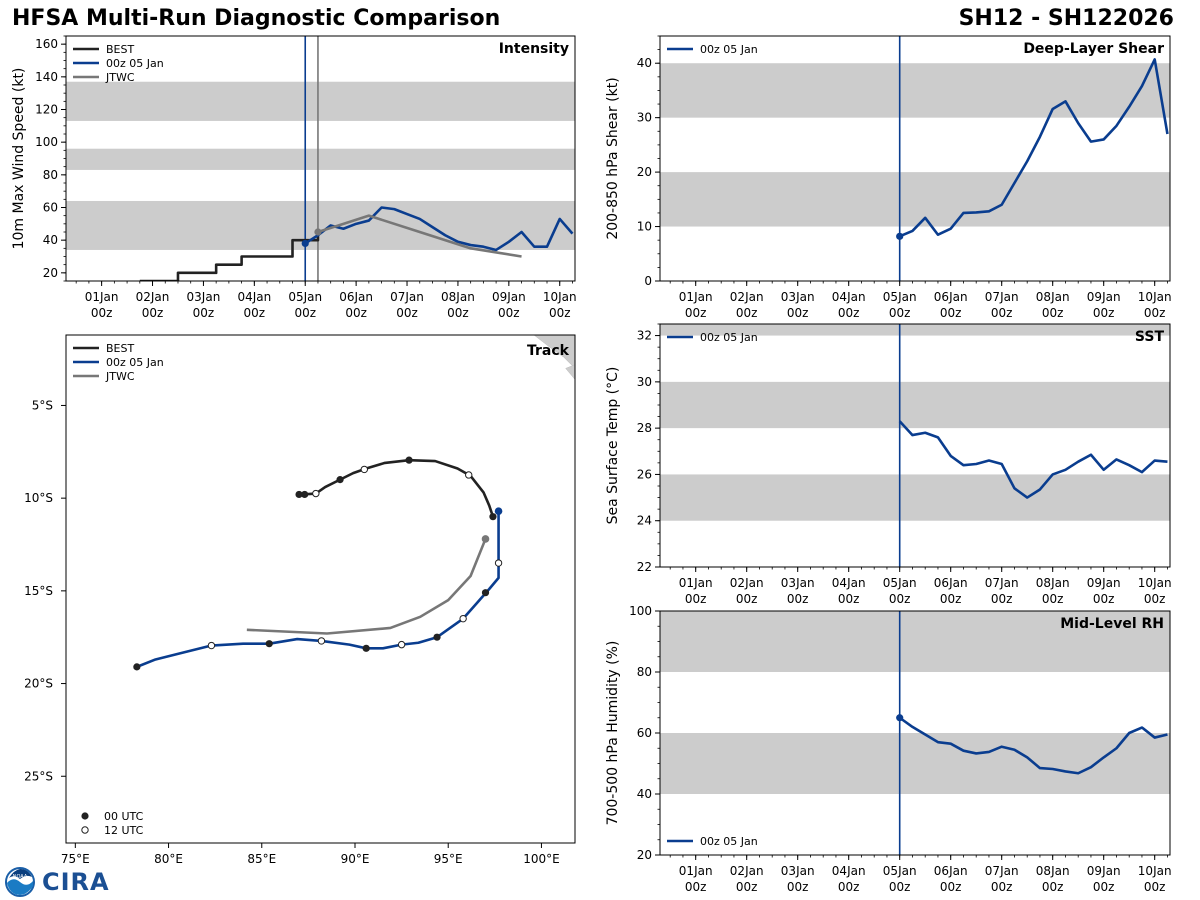  What do you see at coordinates (229, 256) in the screenshot?
I see `intensity-series-0-line` at bounding box center [229, 256].